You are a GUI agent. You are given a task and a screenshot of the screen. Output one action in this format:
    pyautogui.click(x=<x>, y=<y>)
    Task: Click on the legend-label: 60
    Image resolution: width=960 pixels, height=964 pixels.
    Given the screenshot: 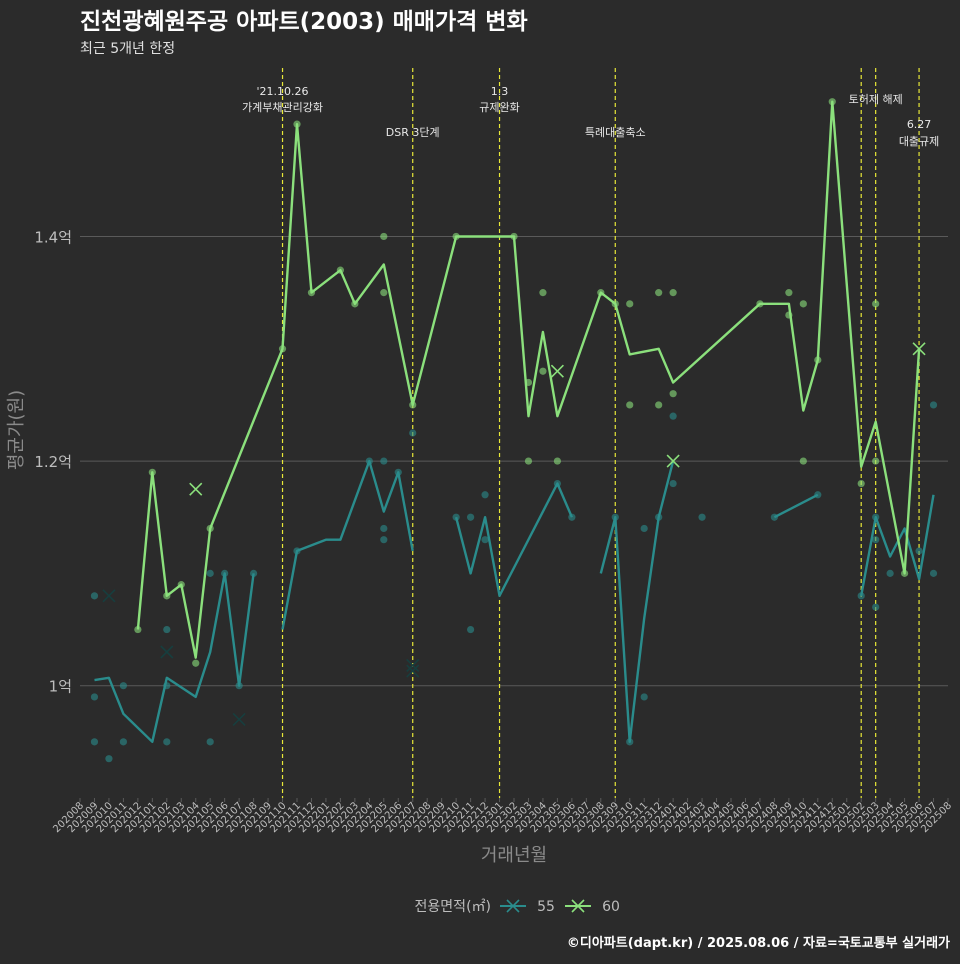 What is the action you would take?
    pyautogui.click(x=611, y=907)
    